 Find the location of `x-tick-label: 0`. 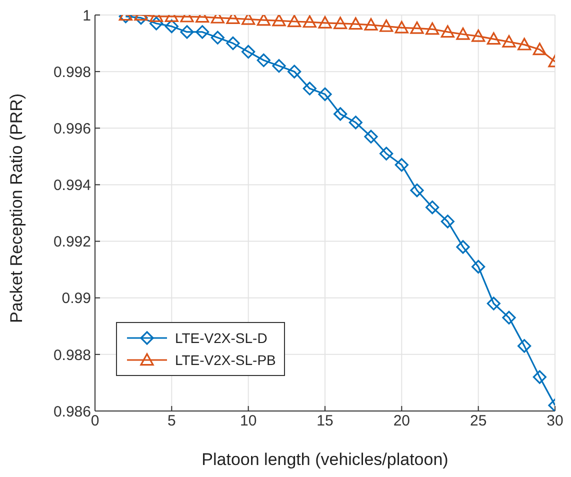

x-tick-label: 0 is located at coordinates (95, 421).